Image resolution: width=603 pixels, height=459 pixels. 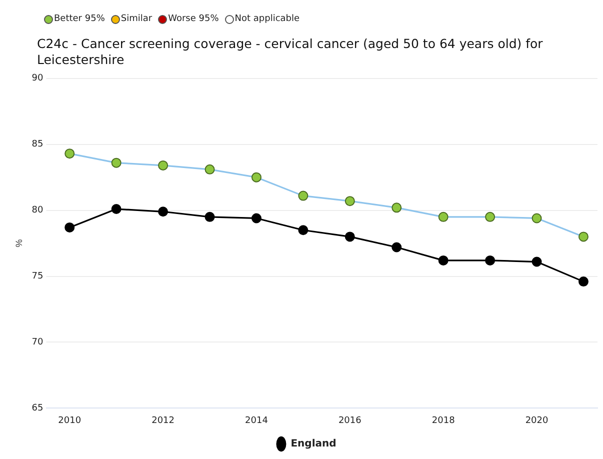 I want to click on legend-label: England, so click(x=313, y=444).